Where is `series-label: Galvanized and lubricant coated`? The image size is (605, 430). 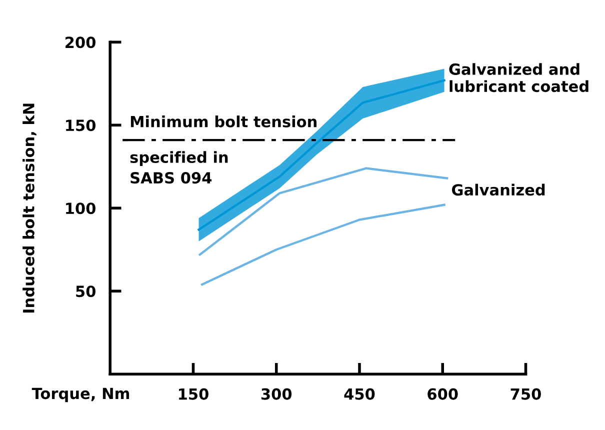
series-label: Galvanized and lubricant coated is located at coordinates (518, 77).